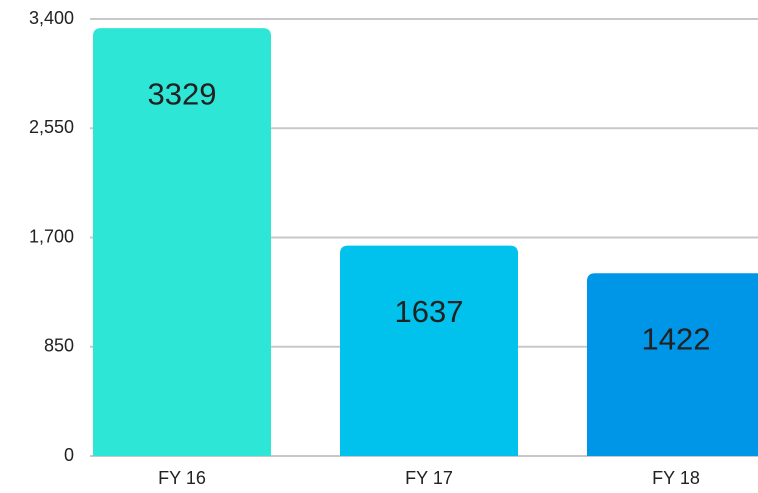 This screenshot has height=493, width=758. Describe the element at coordinates (51, 18) in the screenshot. I see `y-tick-label: 3,400` at that location.